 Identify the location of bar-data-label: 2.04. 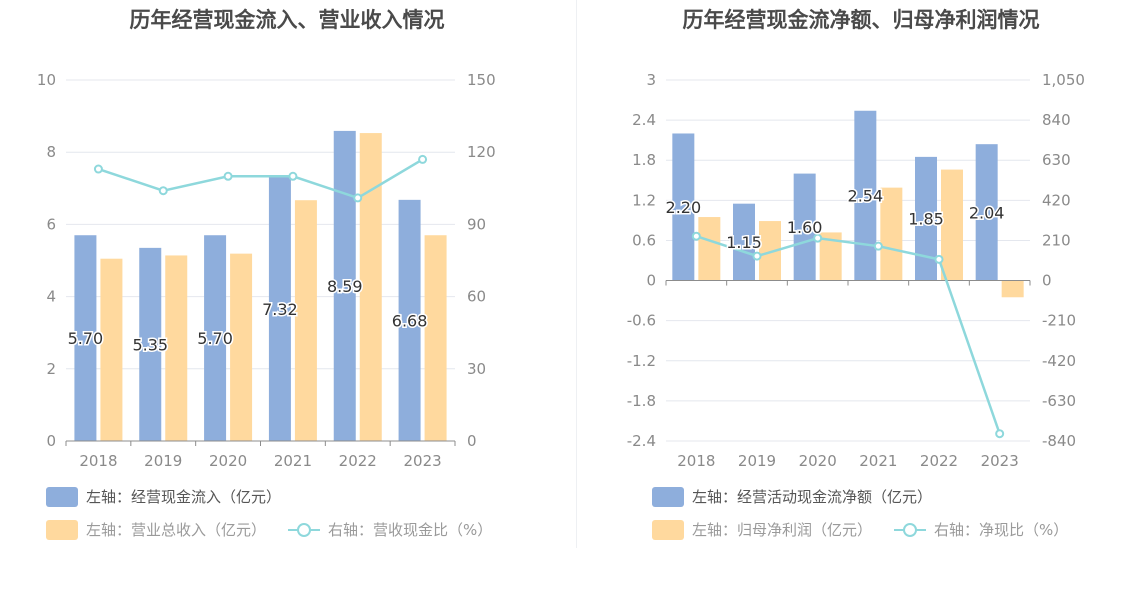
(987, 212).